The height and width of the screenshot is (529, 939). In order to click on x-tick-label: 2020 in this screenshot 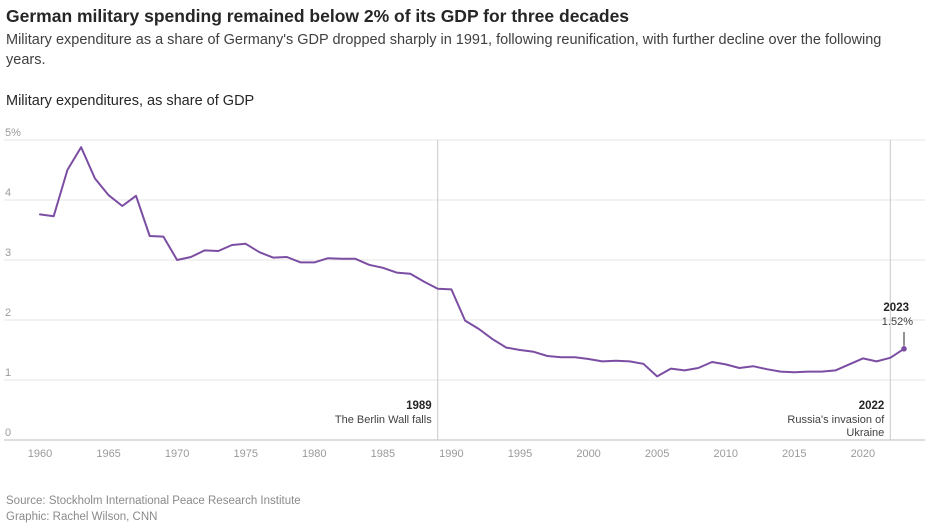, I will do `click(863, 454)`.